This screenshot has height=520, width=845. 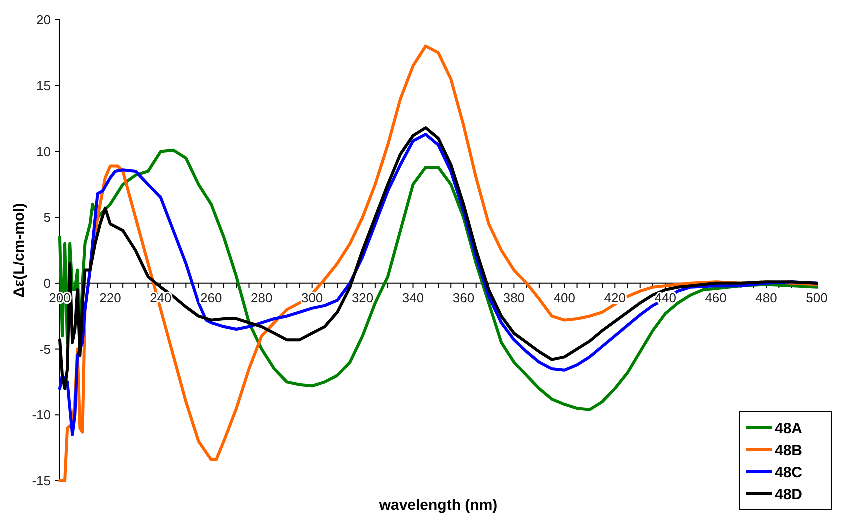 I want to click on x-tick-label: 360, so click(x=463, y=298).